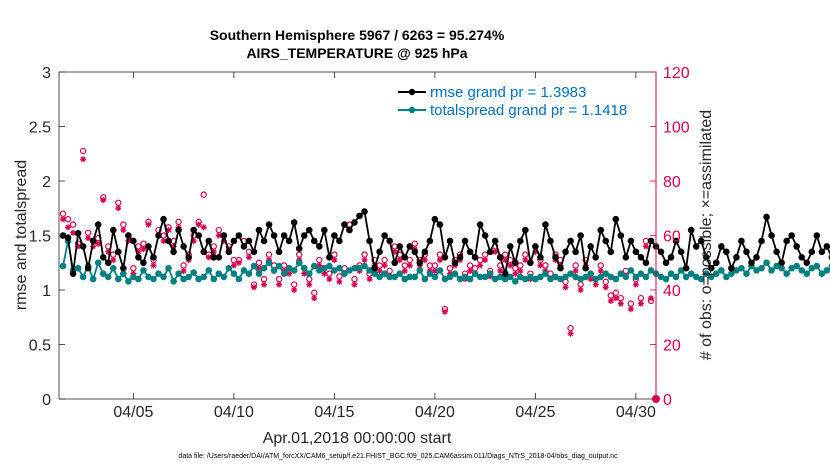 This screenshot has width=830, height=470. Describe the element at coordinates (40, 237) in the screenshot. I see `y-left-tick-label: 1.5` at that location.